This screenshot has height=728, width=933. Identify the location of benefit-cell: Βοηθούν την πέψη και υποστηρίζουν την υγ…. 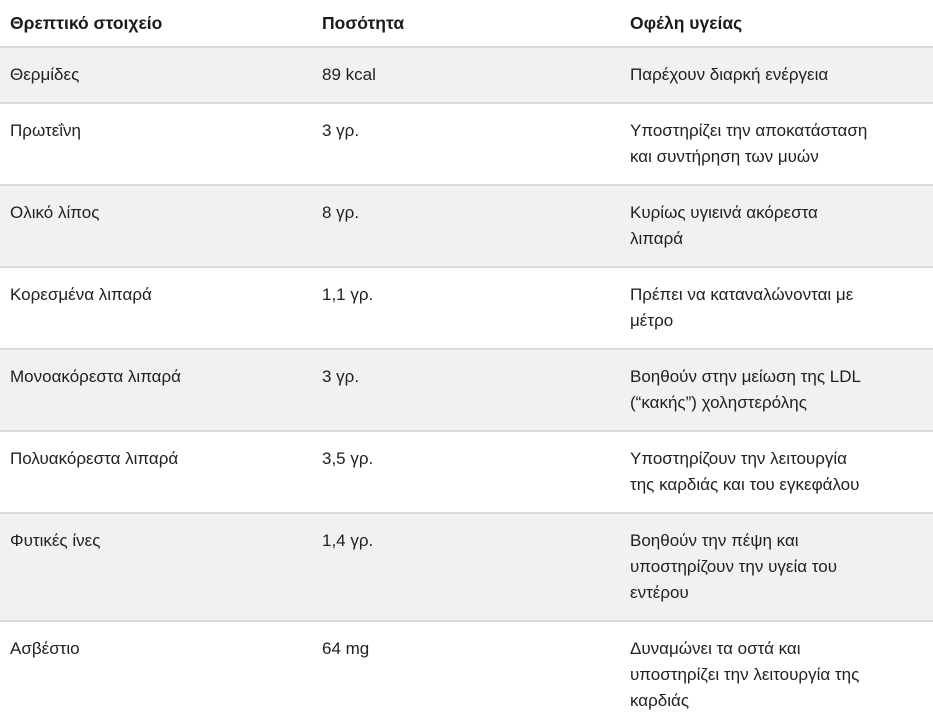
(776, 567).